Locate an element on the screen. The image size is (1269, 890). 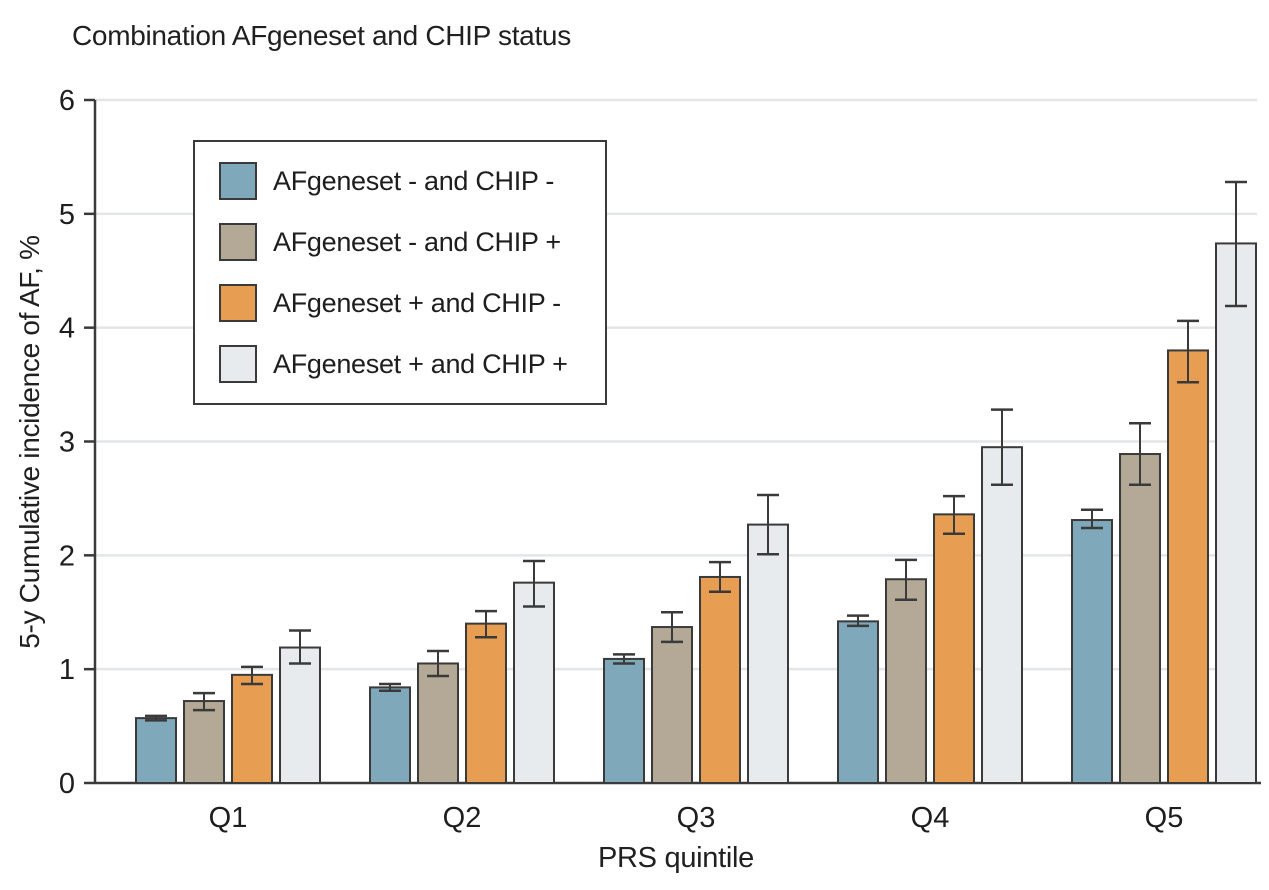
bar-Q2-s4 is located at coordinates (534, 682).